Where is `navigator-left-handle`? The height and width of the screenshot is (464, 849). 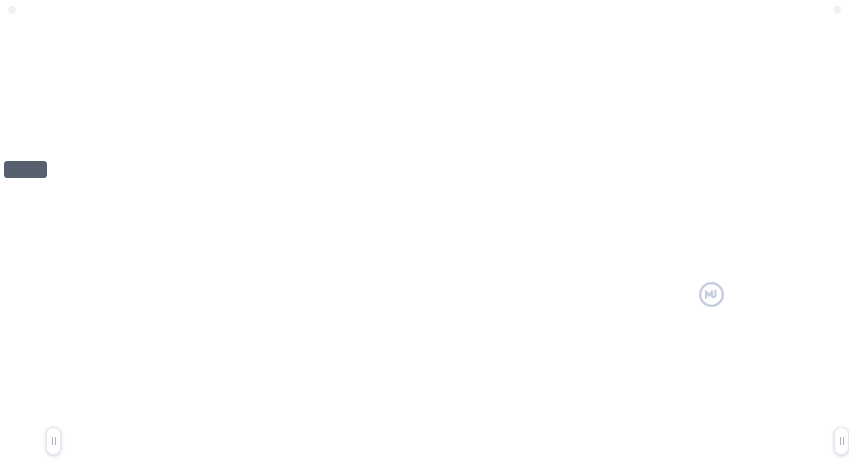 navigator-left-handle is located at coordinates (53, 441).